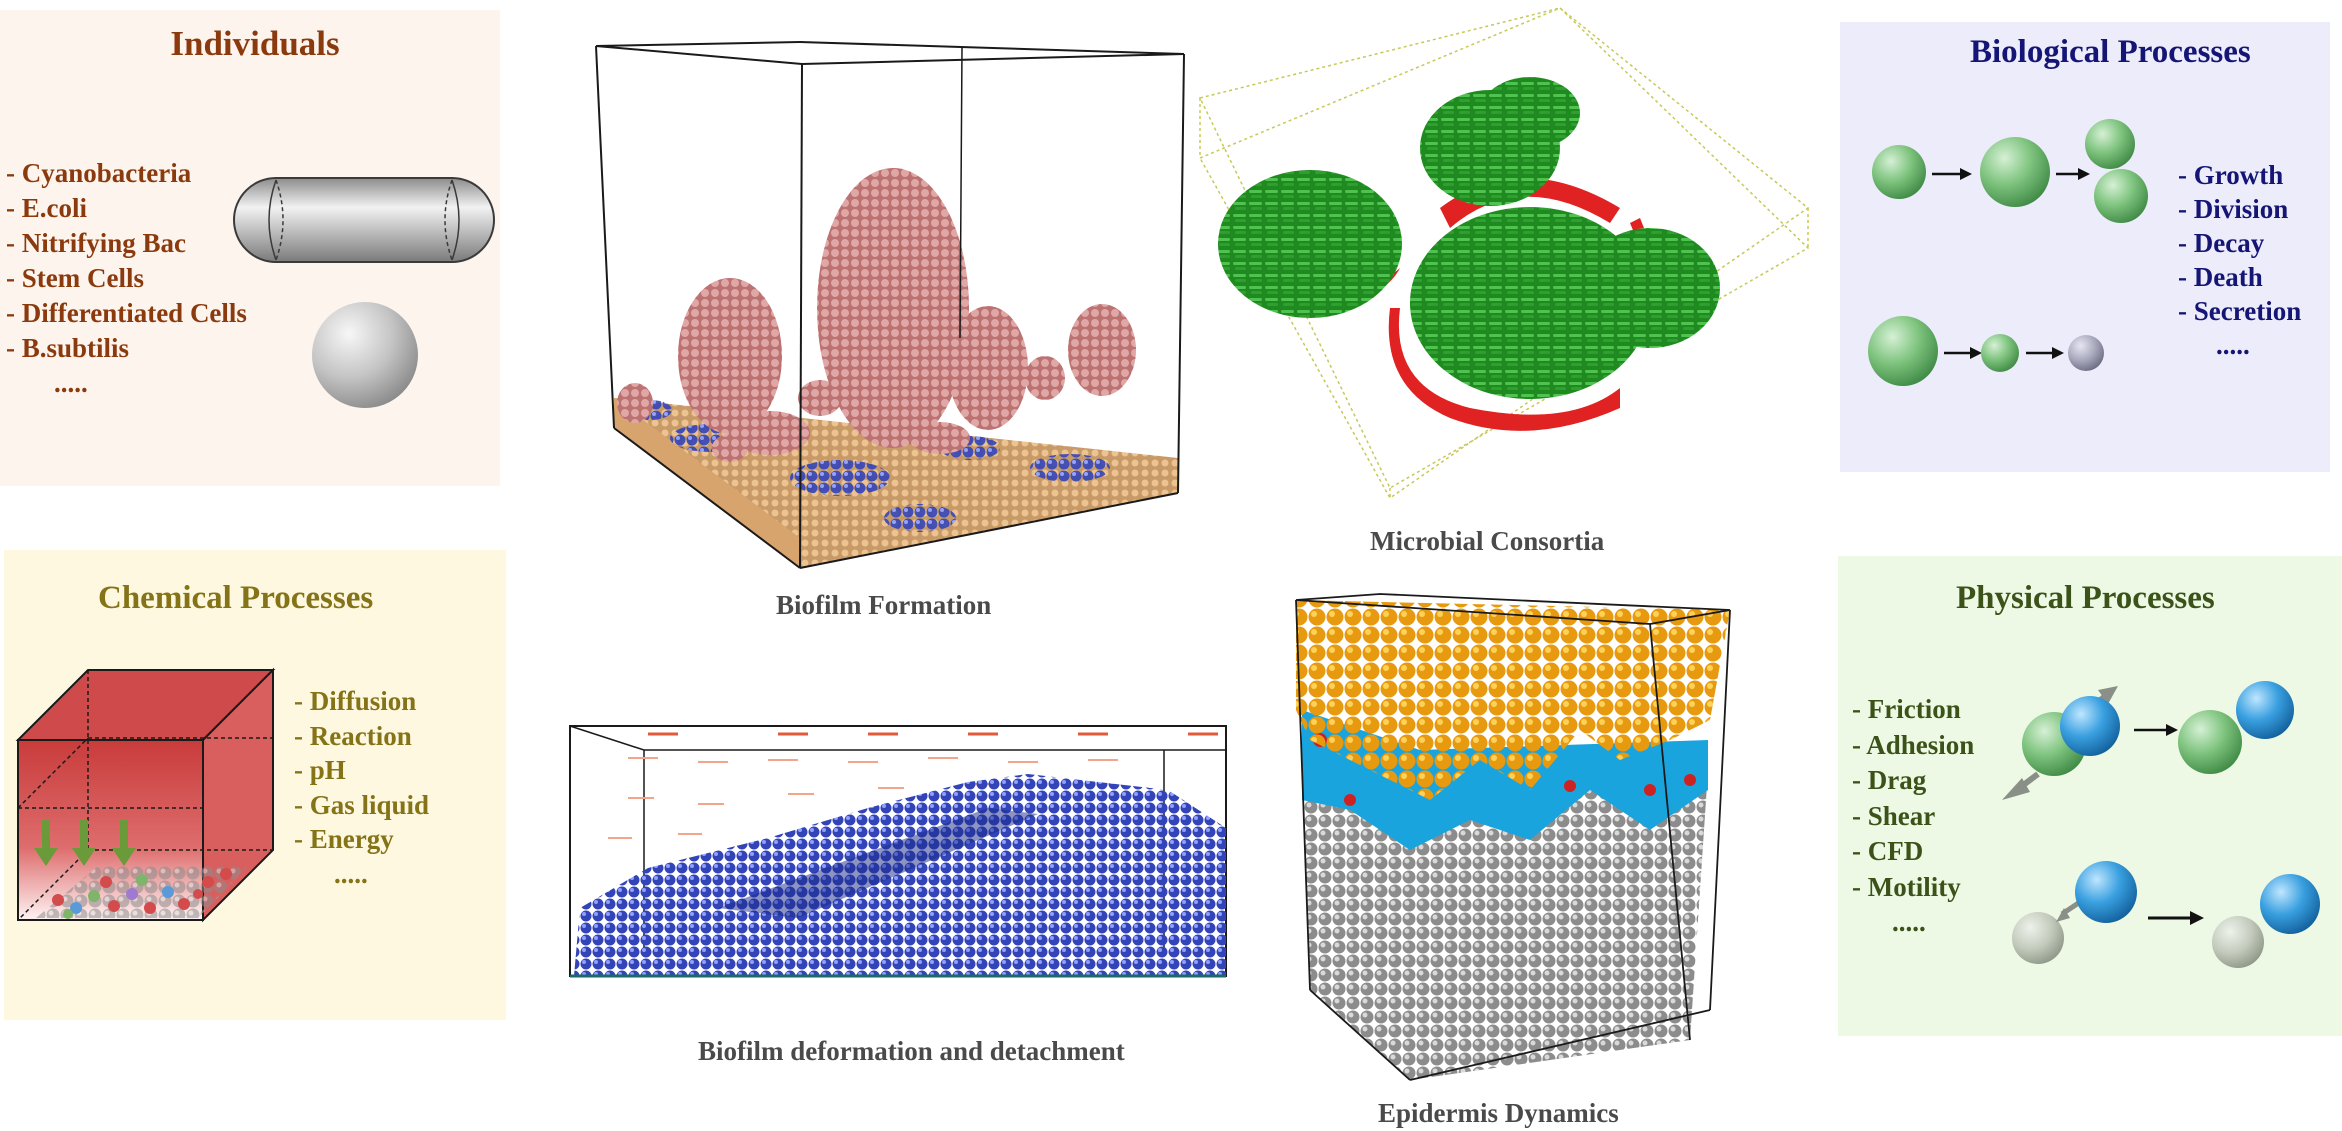 This screenshot has width=2342, height=1131. Describe the element at coordinates (2233, 209) in the screenshot. I see `list-item: - Division` at that location.